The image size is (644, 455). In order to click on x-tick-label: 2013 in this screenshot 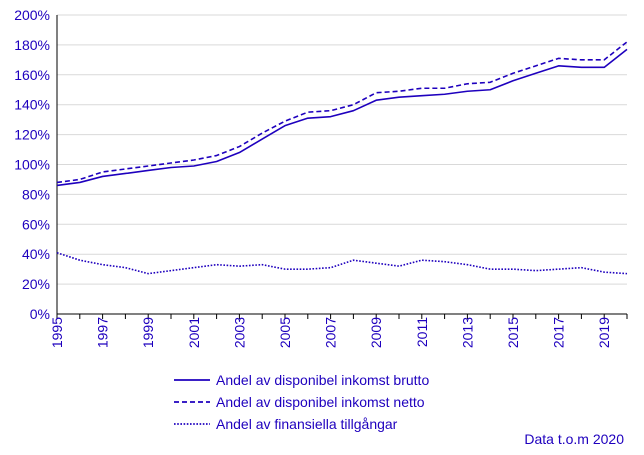, I will do `click(467, 332)`.